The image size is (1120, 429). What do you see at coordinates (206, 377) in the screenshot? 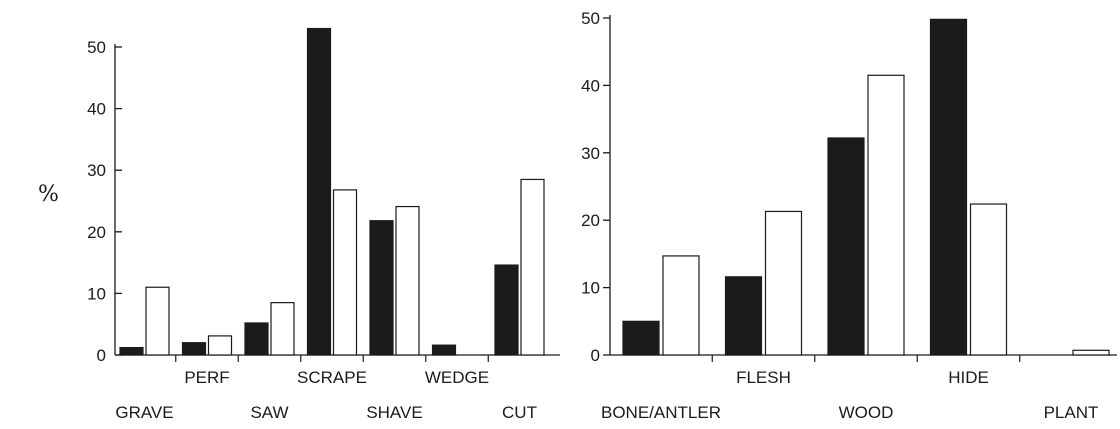
I see `category-label: PERF` at bounding box center [206, 377].